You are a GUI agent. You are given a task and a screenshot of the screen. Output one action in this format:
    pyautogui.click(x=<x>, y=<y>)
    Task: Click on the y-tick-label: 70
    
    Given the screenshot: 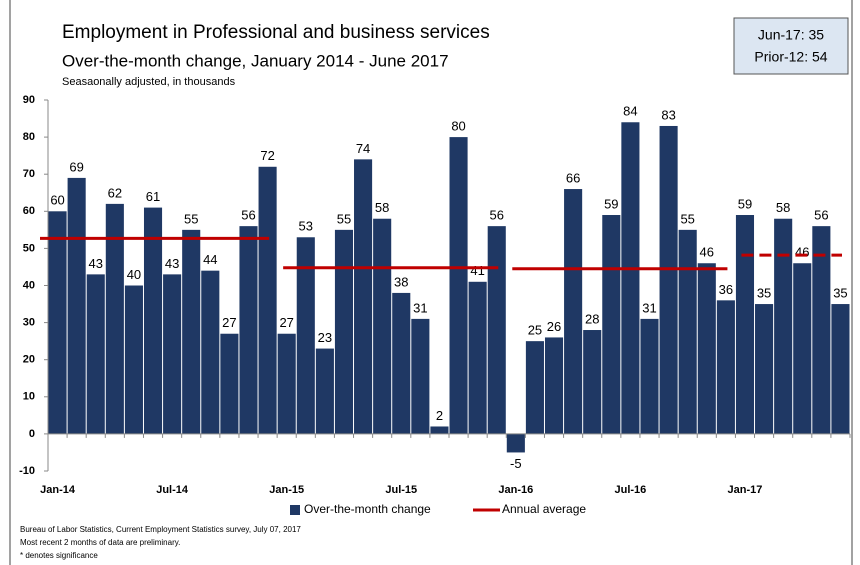 What is the action you would take?
    pyautogui.click(x=29, y=174)
    